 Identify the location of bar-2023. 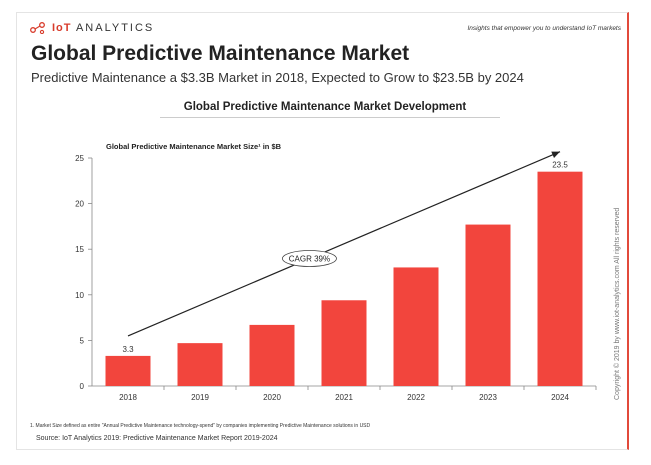
(488, 305).